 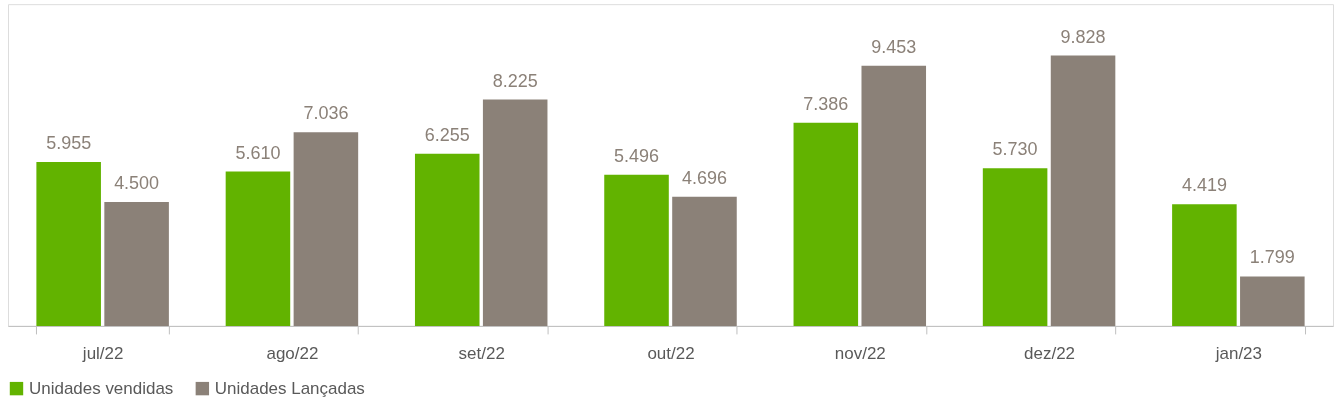 I want to click on data-label: 7.386, so click(x=826, y=103).